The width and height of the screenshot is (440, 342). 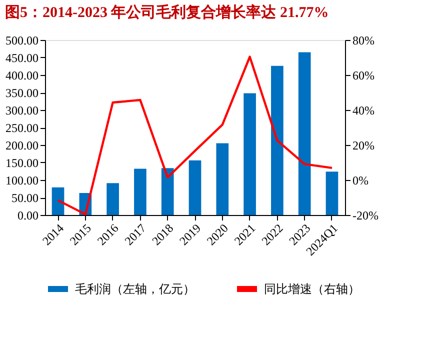 What do you see at coordinates (135, 289) in the screenshot?
I see `legend-label: 毛利润（左轴，亿元）` at bounding box center [135, 289].